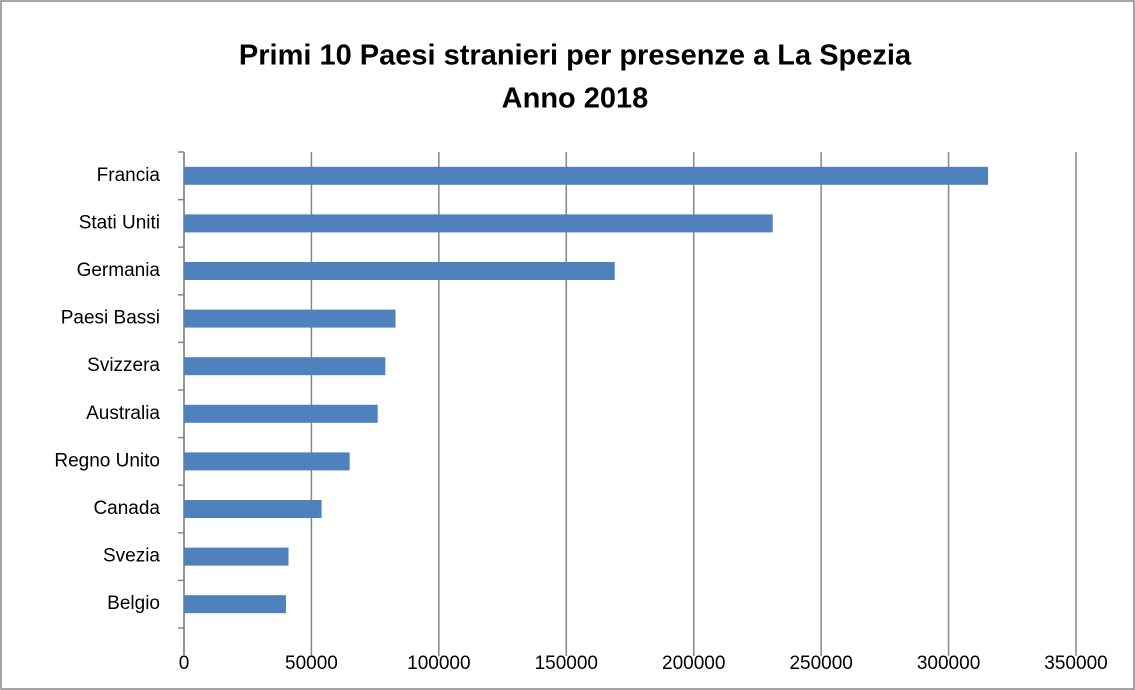  I want to click on x-tick-label: 350000, so click(1075, 663).